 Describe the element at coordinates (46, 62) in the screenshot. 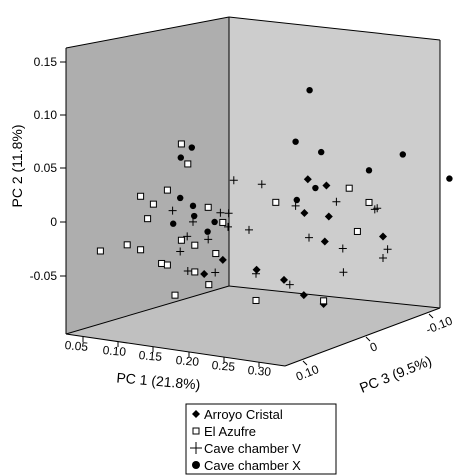

I see `pc2-tick-label: 0.15` at that location.